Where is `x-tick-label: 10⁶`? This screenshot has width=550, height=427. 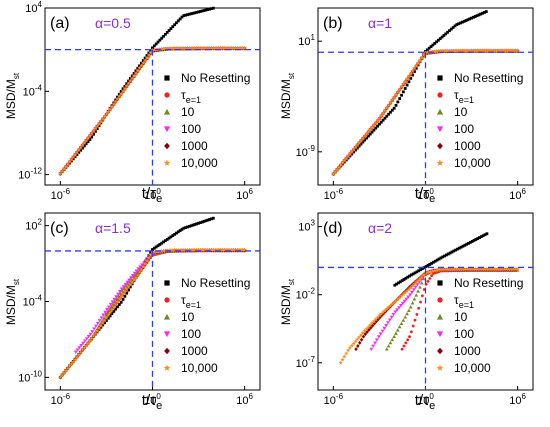 x-tick-label: 10⁶ is located at coordinates (244, 194).